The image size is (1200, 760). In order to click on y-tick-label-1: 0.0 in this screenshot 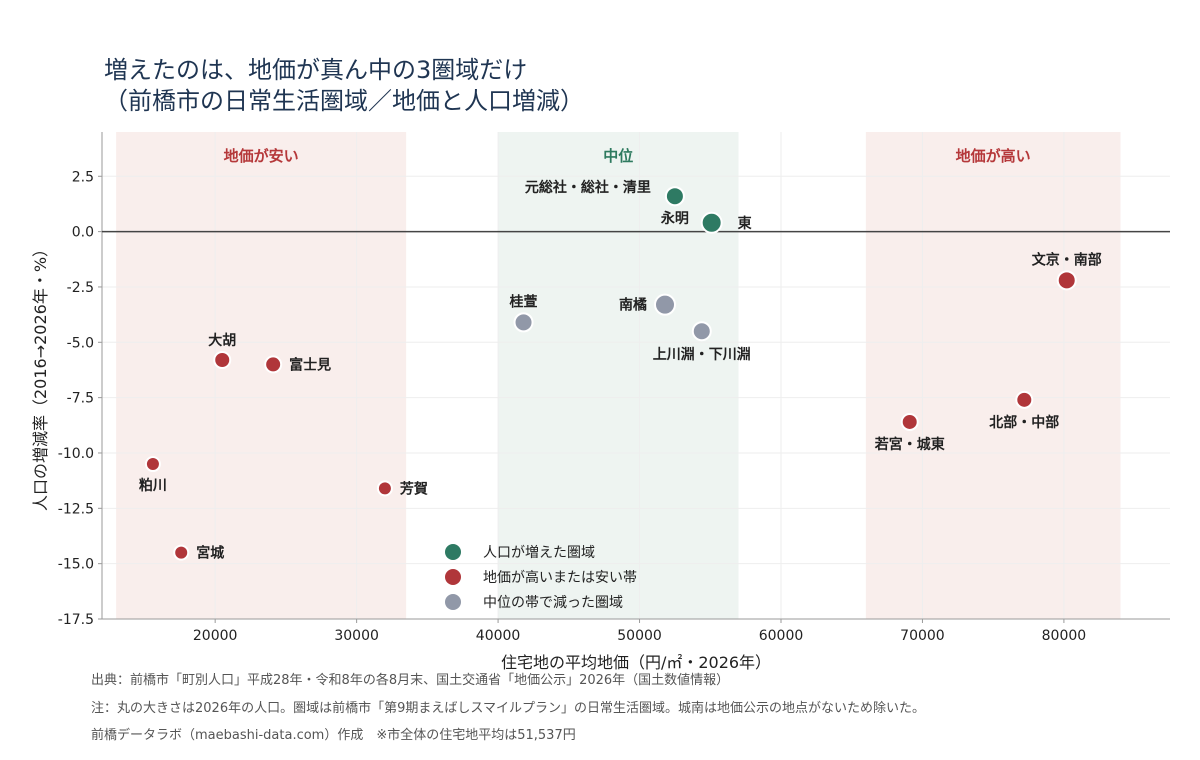, I will do `click(83, 233)`.